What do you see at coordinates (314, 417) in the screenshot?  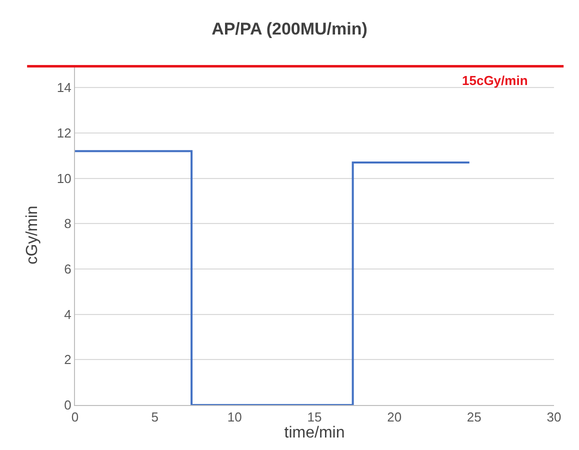 I see `x-tick-label: 15` at bounding box center [314, 417].